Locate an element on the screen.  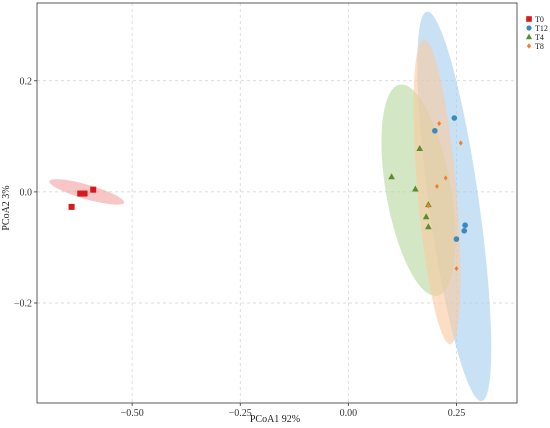
legend-marker-t4 is located at coordinates (529, 36).